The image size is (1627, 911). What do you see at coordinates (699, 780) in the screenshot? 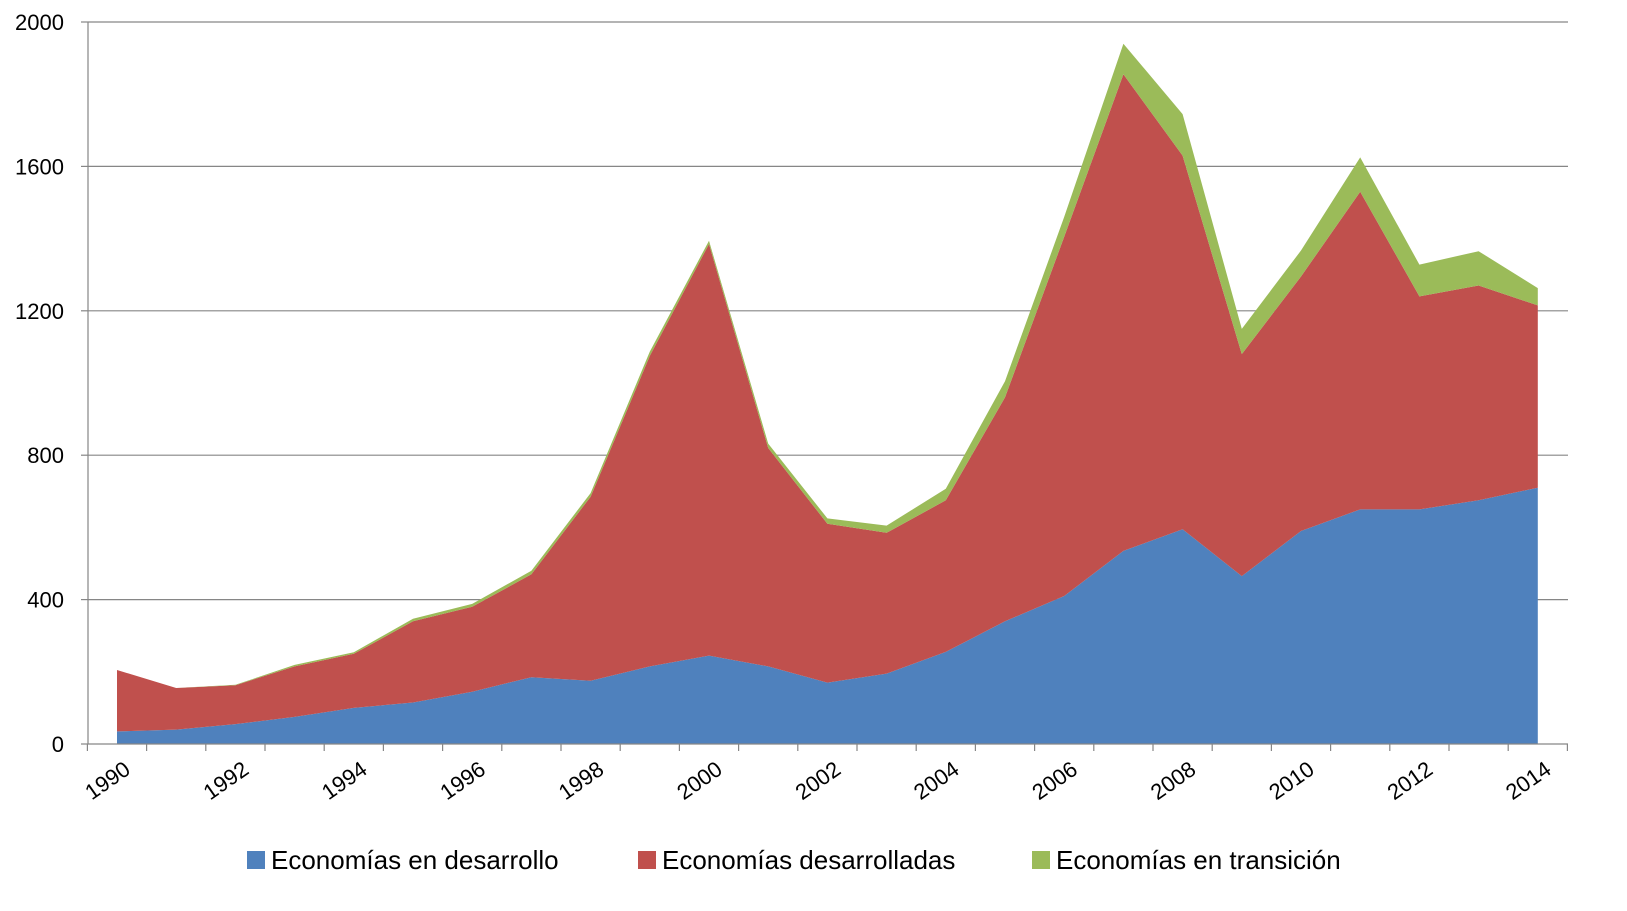
I see `x-tick-label-2000: 2000` at bounding box center [699, 780].